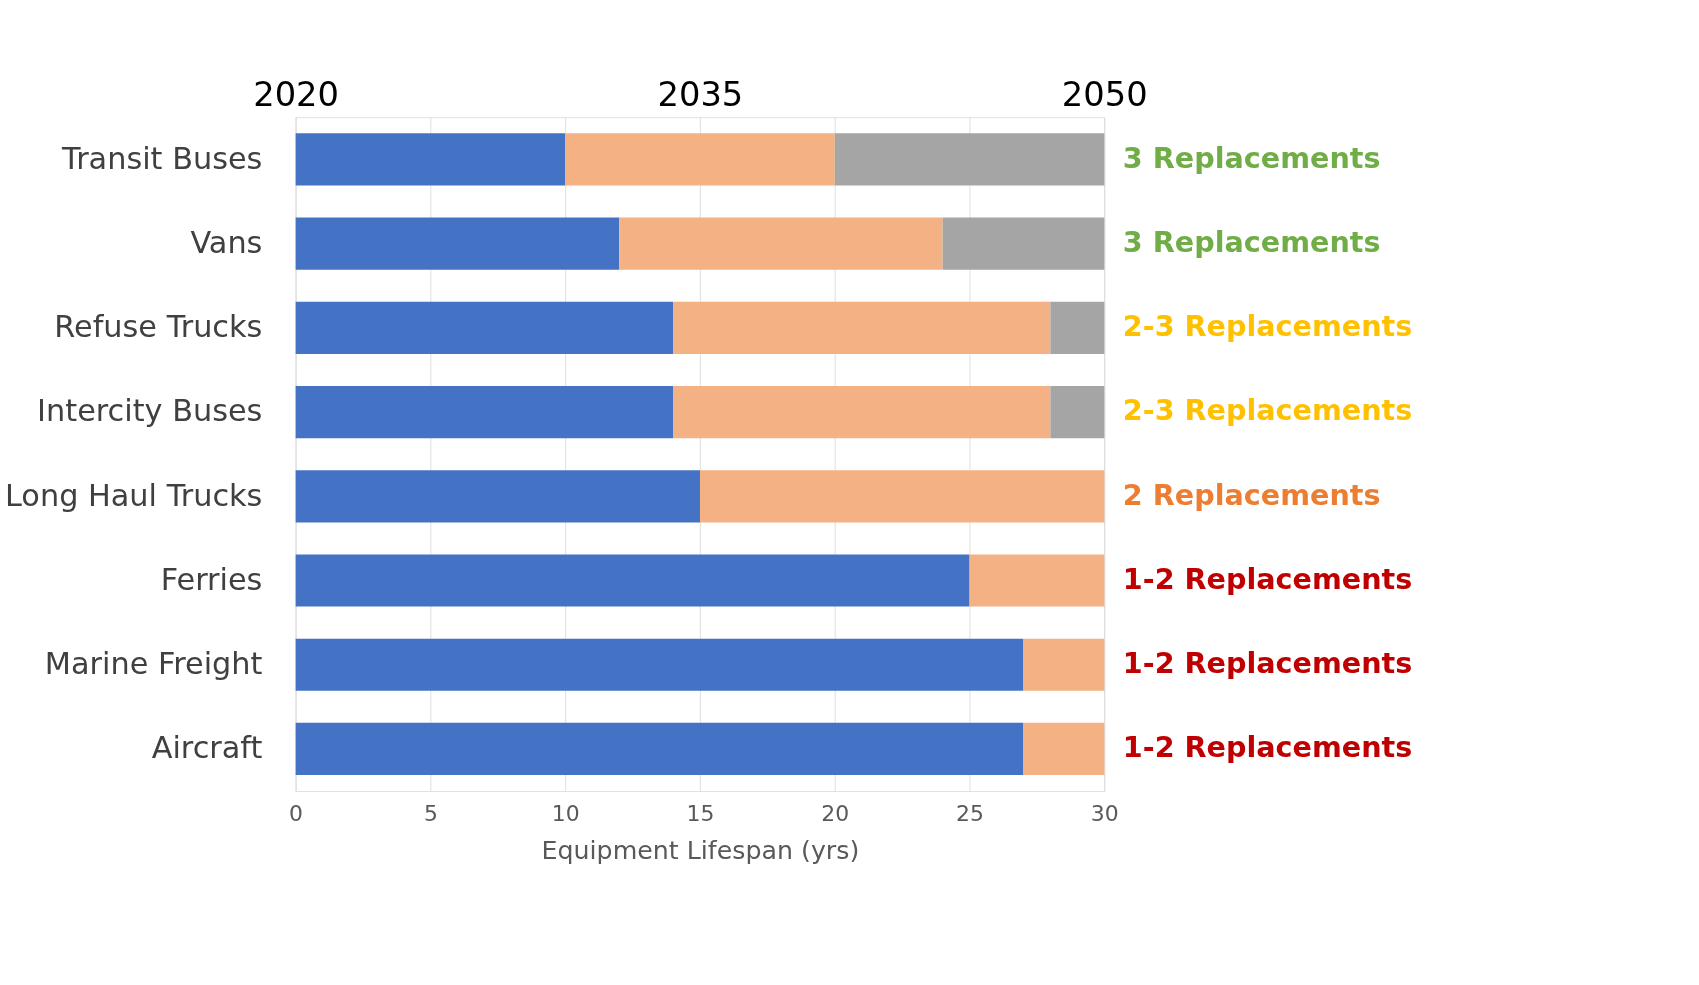 This screenshot has height=985, width=1699. Describe the element at coordinates (1251, 494) in the screenshot. I see `text: 2 Replacements` at that location.